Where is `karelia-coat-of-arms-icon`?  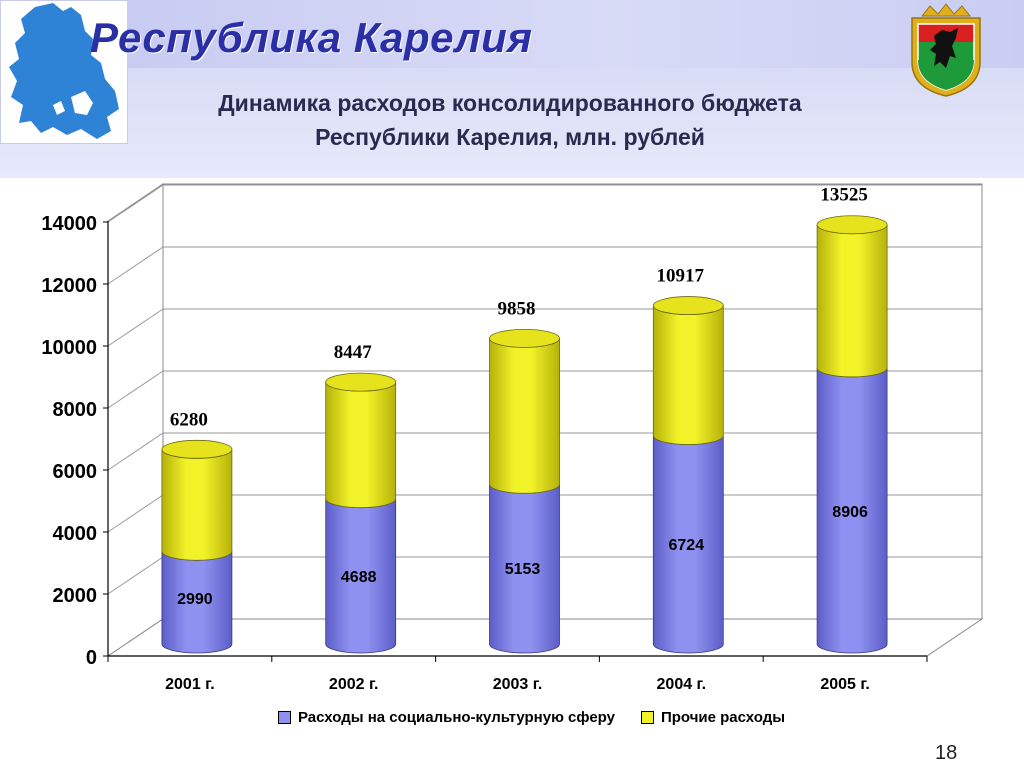 karelia-coat-of-arms-icon is located at coordinates (946, 50).